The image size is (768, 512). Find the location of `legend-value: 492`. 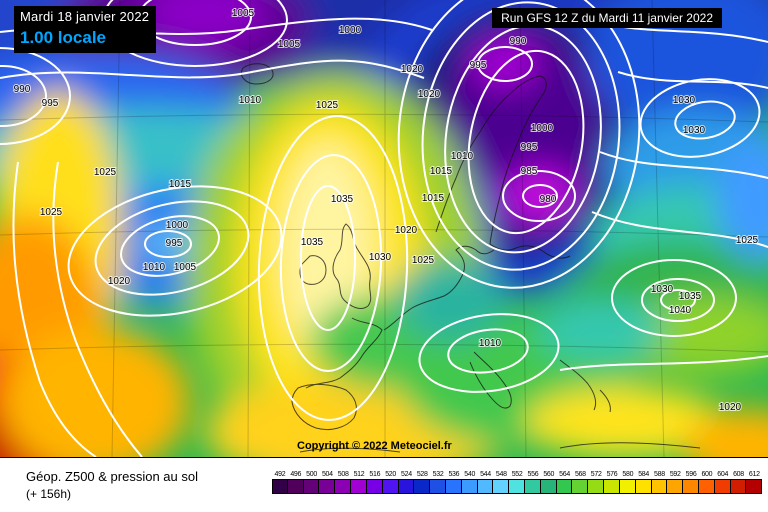

legend-value: 492 is located at coordinates (280, 474).